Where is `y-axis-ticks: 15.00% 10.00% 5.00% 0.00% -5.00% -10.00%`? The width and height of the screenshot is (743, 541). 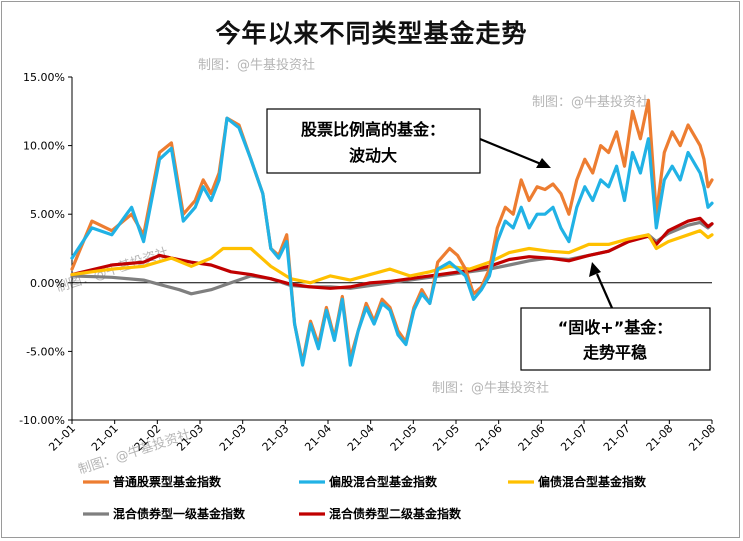
y-axis-ticks: 15.00% 10.00% 5.00% 0.00% -5.00% -10.00% is located at coordinates (45, 249).